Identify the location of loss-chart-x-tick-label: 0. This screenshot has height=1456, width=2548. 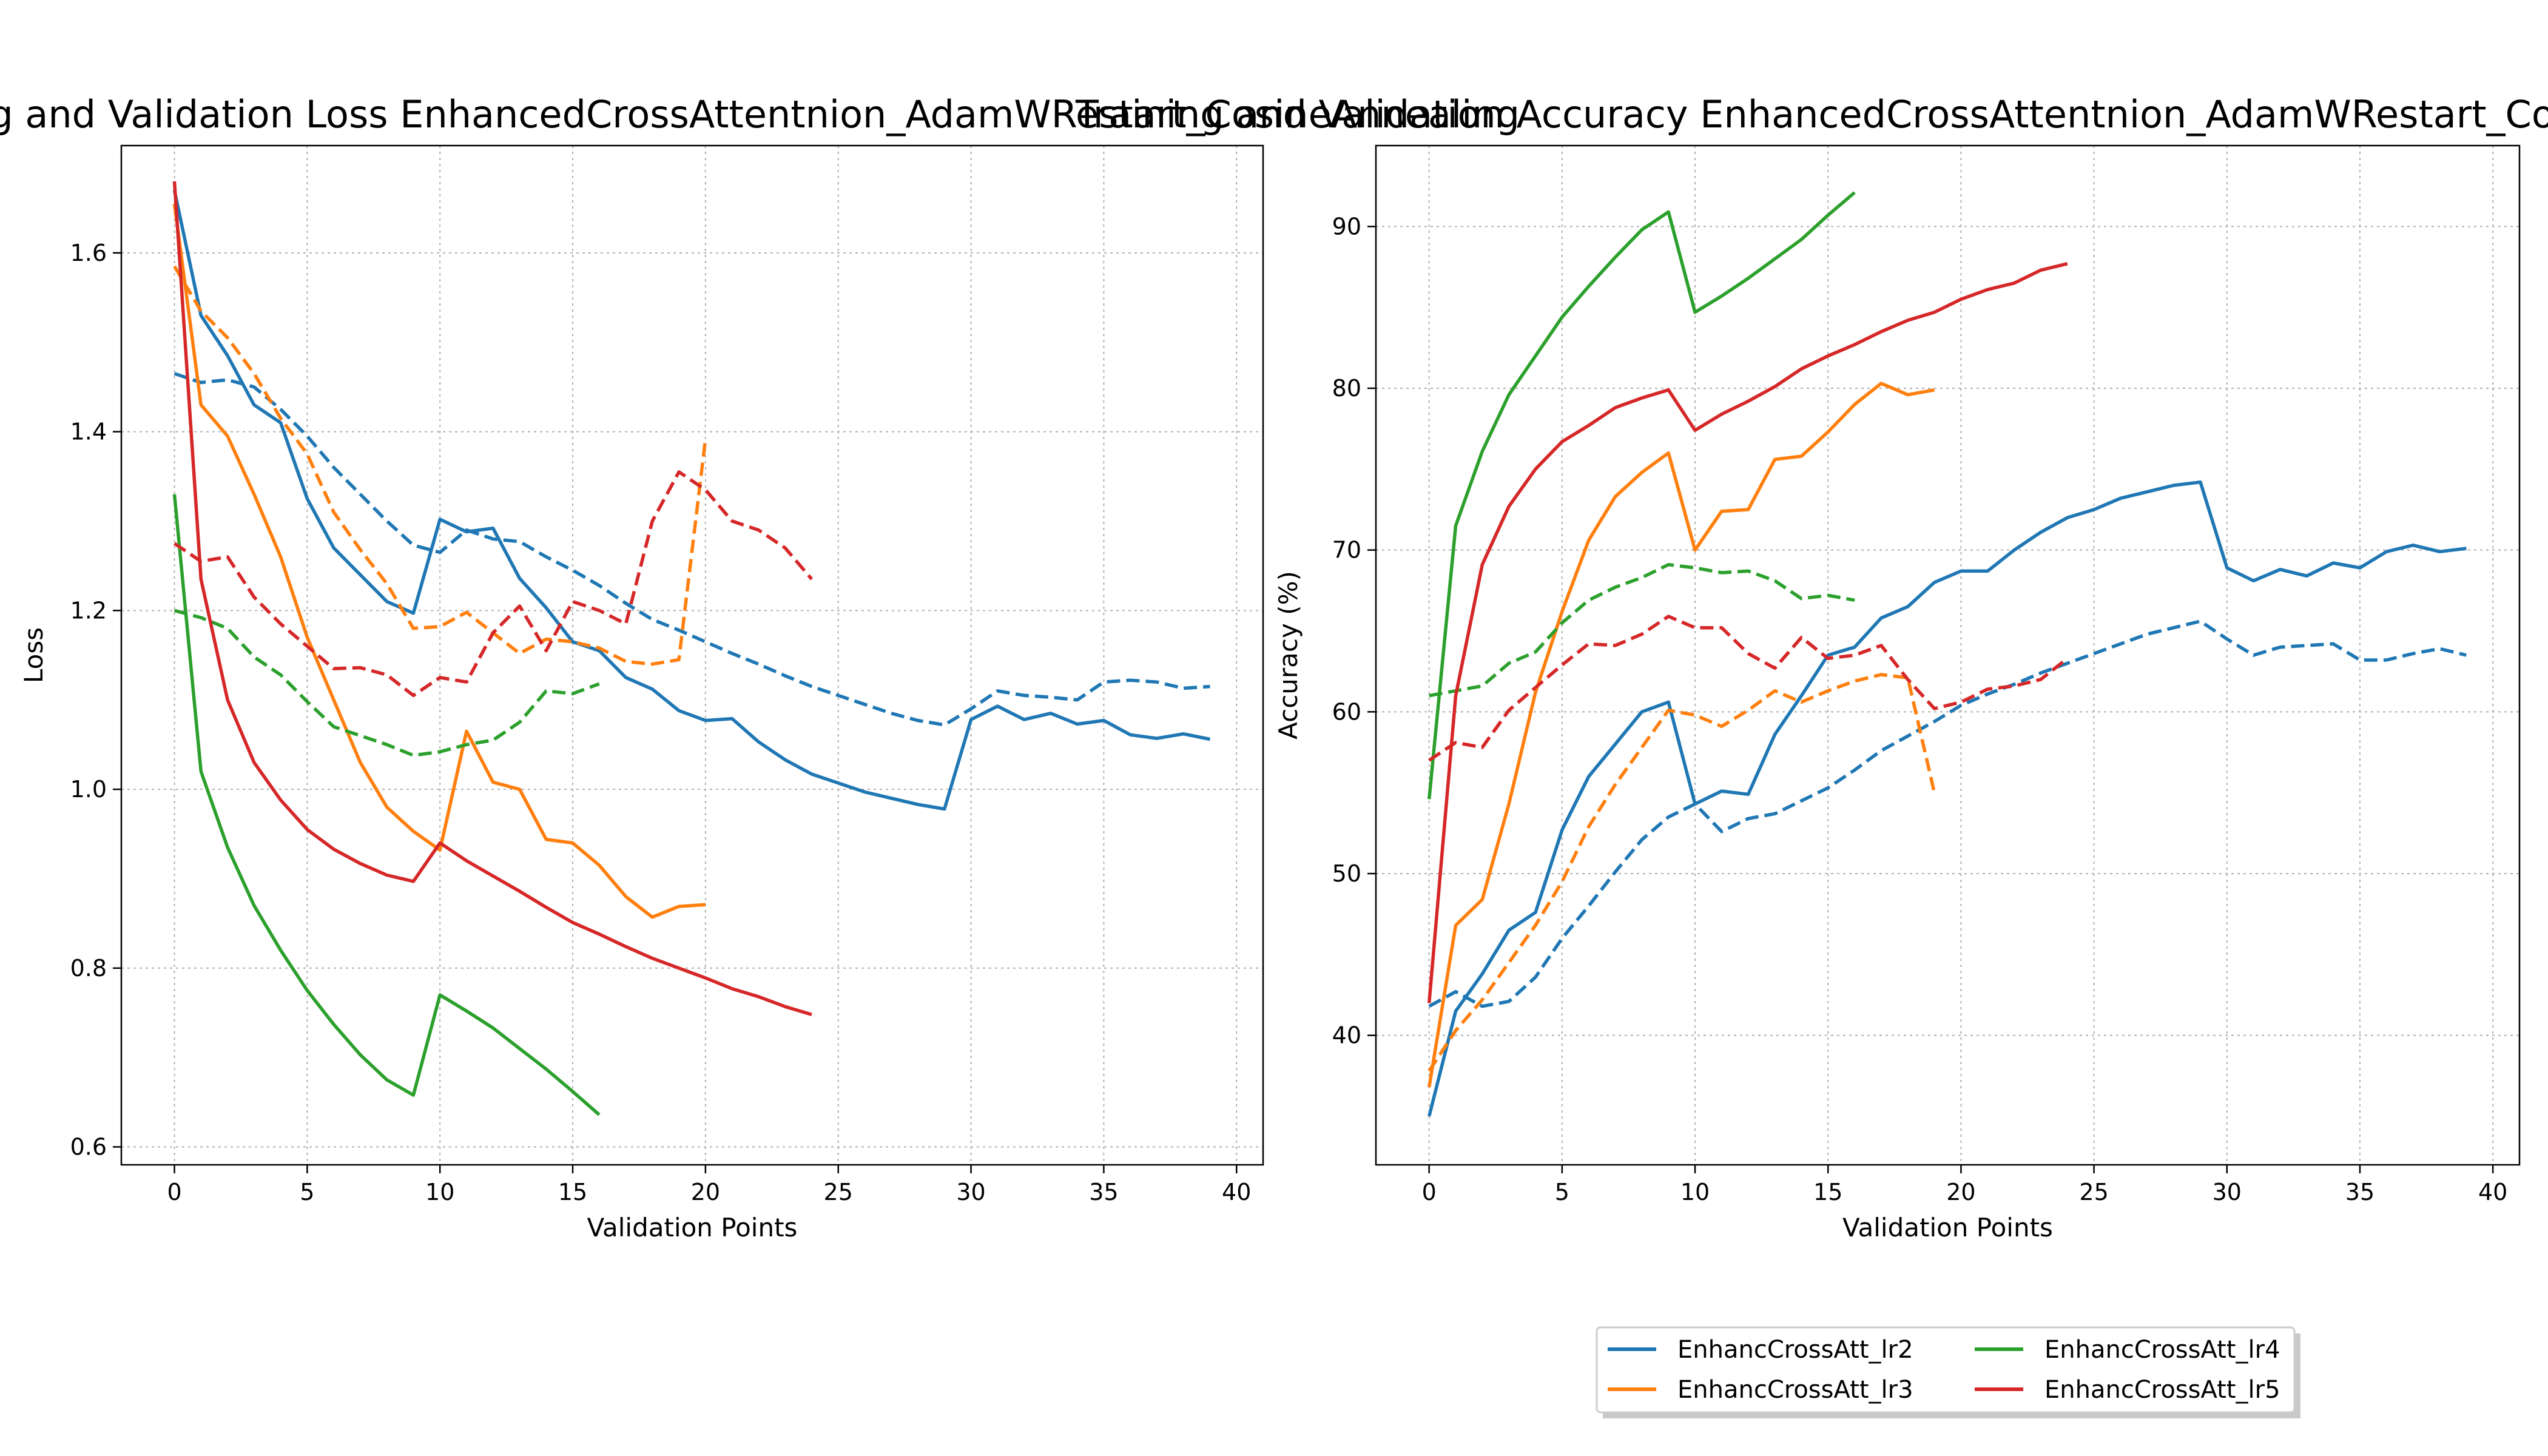
(174, 1192).